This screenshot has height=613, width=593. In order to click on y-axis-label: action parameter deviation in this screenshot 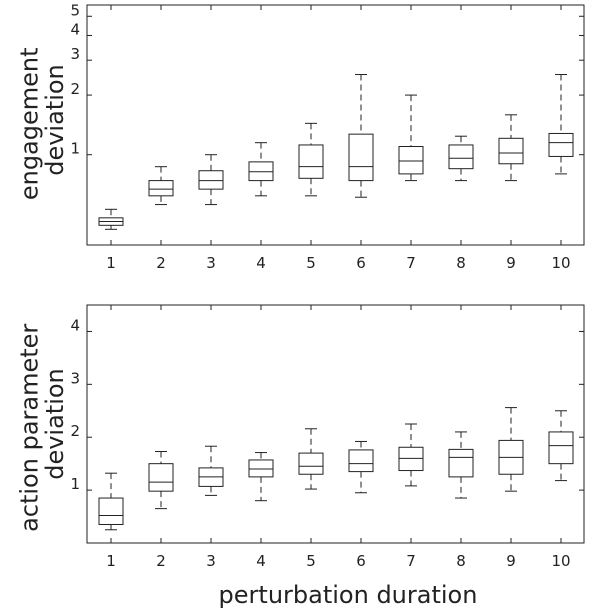, I will do `click(42, 424)`.